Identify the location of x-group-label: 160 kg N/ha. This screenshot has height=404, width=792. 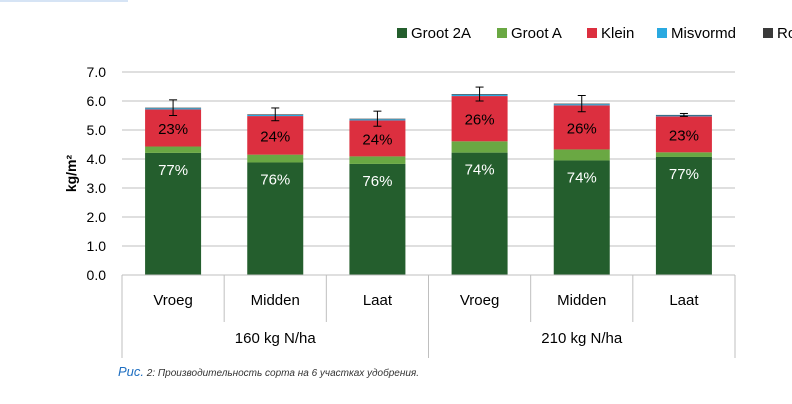
(276, 338).